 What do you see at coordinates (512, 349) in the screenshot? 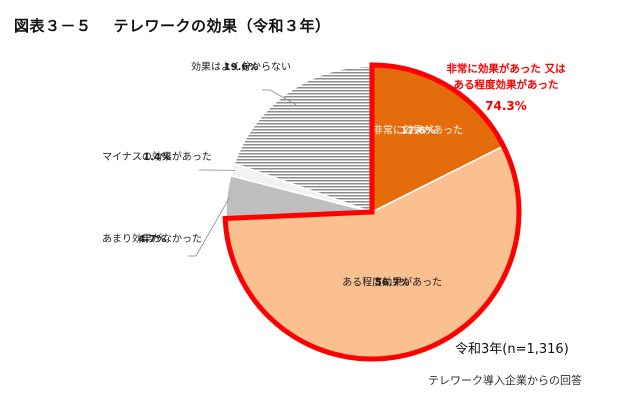
I see `sample-size-label: 令和3年(n=1,316)` at bounding box center [512, 349].